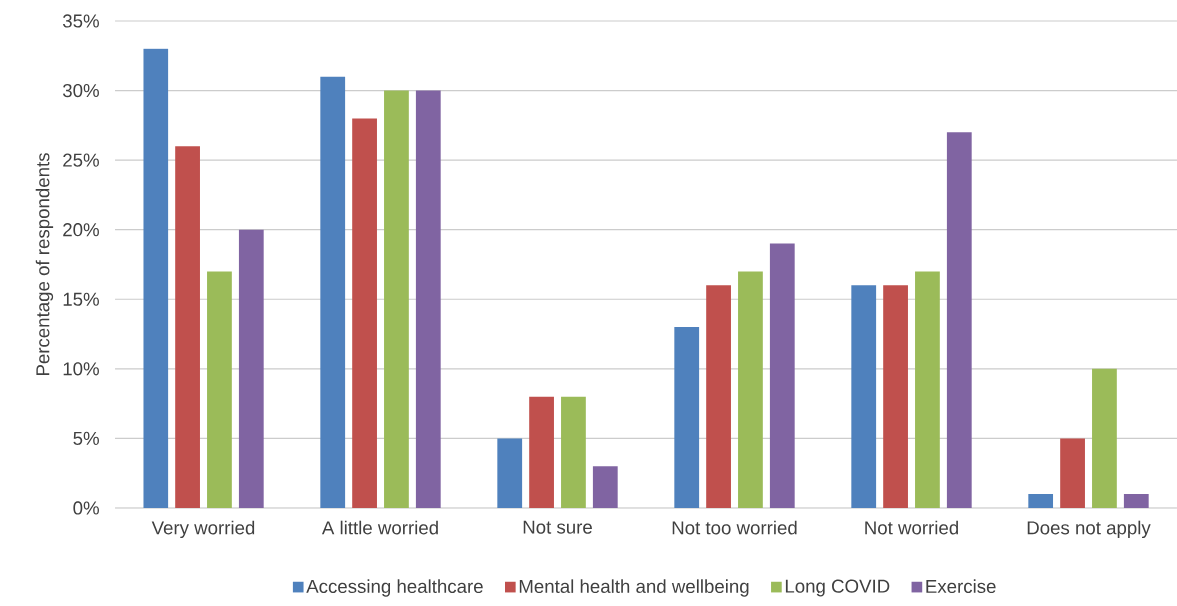  What do you see at coordinates (81, 160) in the screenshot?
I see `y-tick-label: 25%` at bounding box center [81, 160].